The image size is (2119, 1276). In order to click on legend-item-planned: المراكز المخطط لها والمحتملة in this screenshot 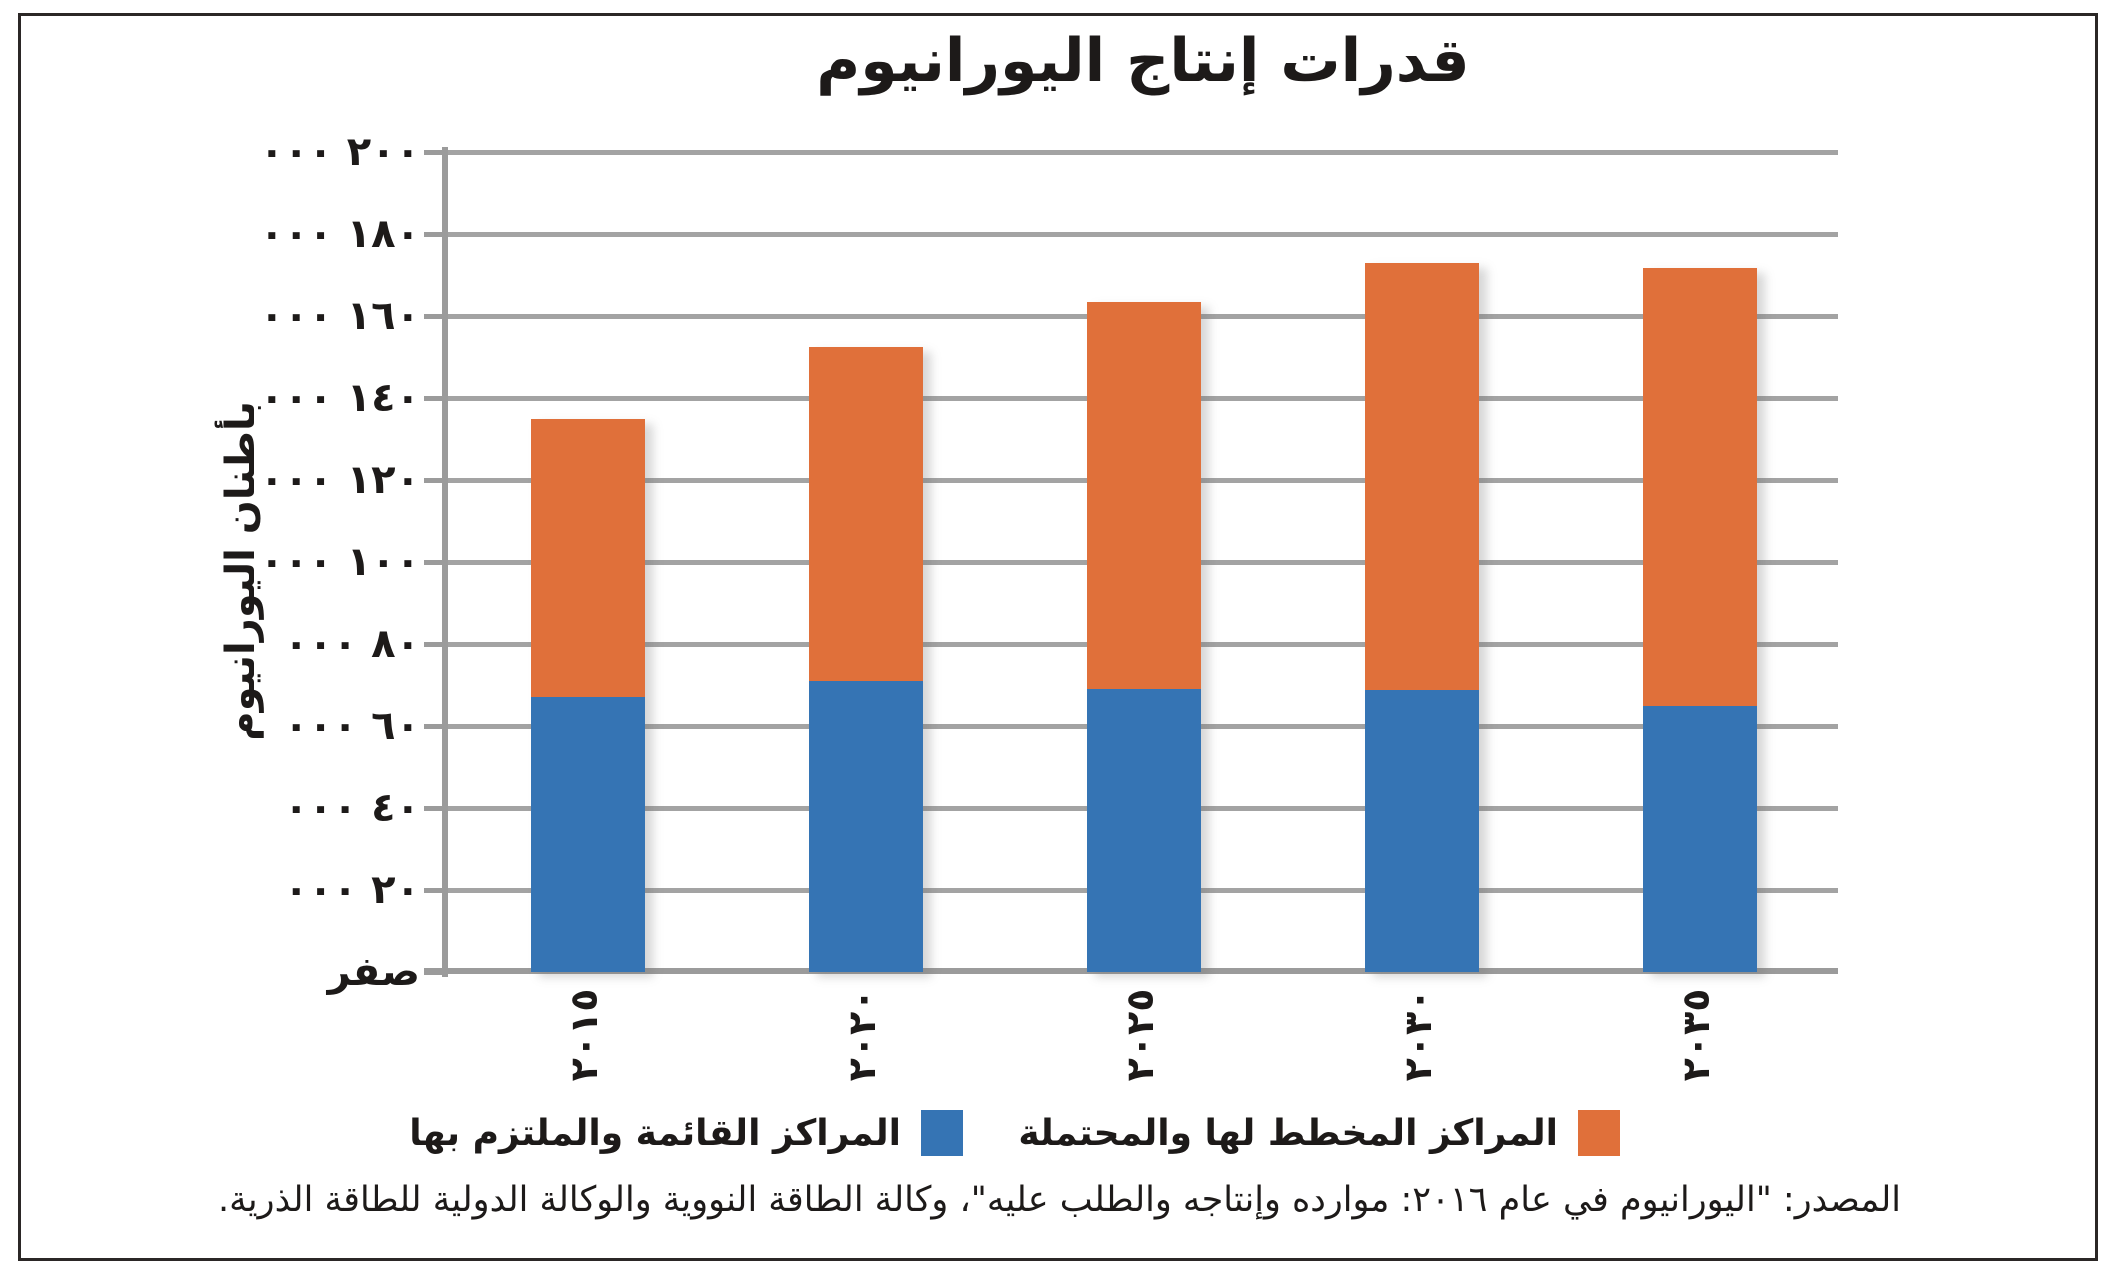, I will do `click(1319, 1133)`.